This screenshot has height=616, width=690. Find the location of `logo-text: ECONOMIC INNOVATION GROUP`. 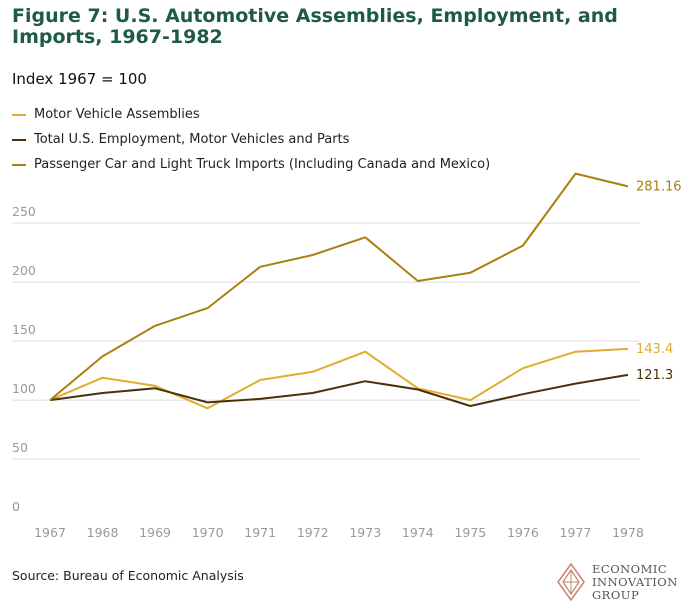

logo-text: ECONOMIC INNOVATION GROUP is located at coordinates (635, 581).